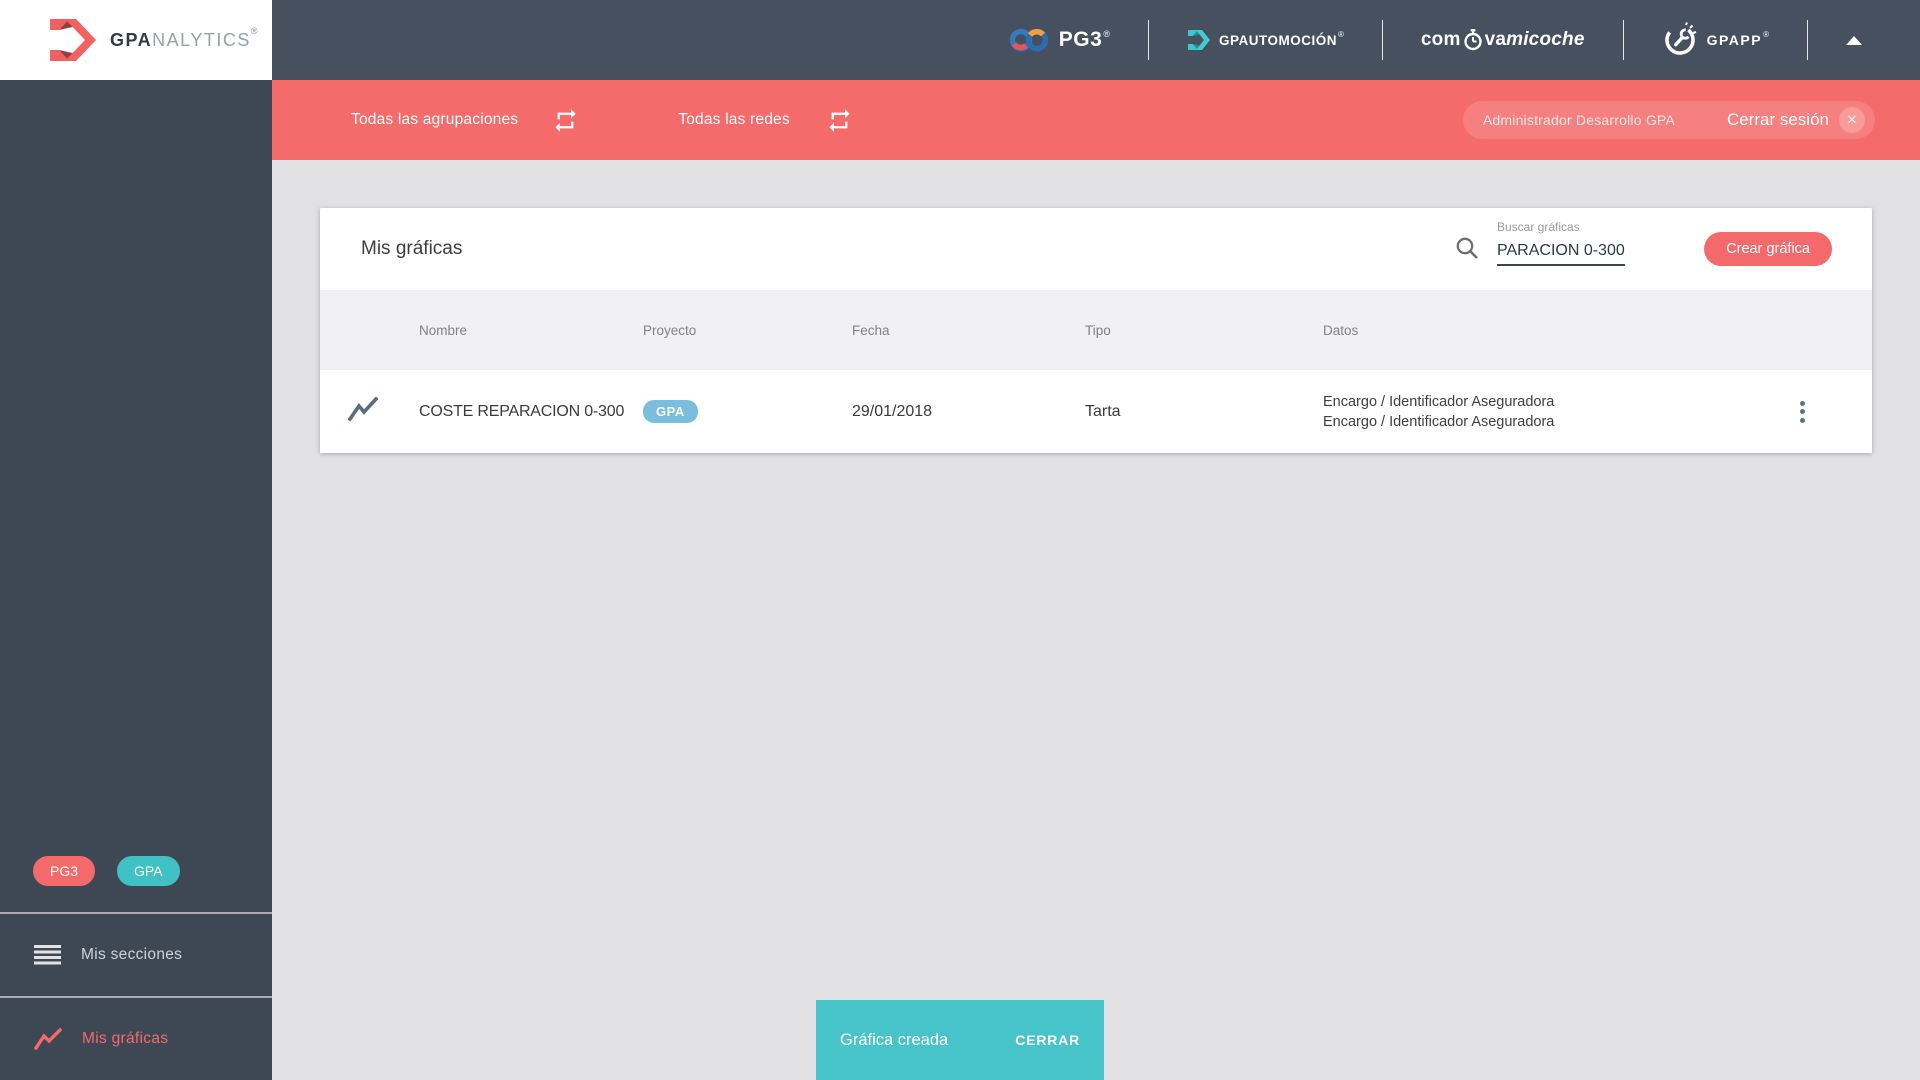  I want to click on search-input: PARACION 0-300, so click(1561, 252).